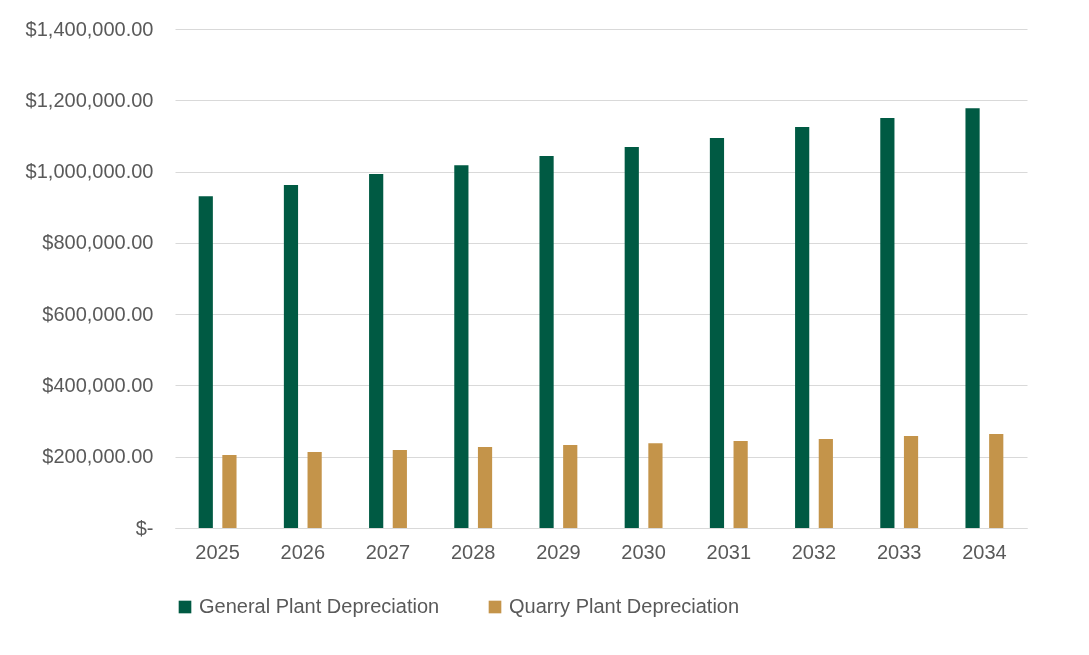  I want to click on x-tick-label: 2033, so click(899, 551).